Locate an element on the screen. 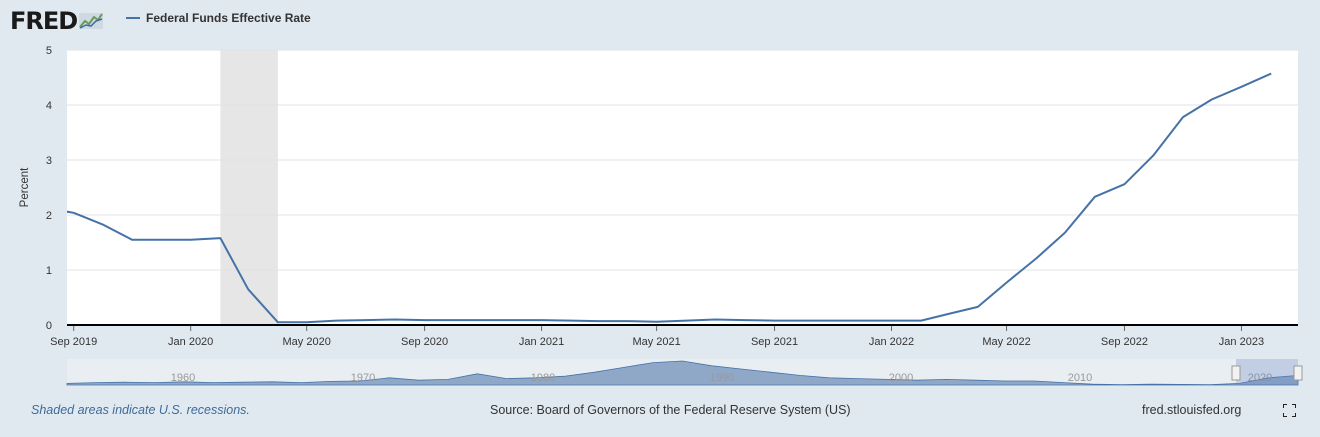  site-link: fred.stlouisfed.org is located at coordinates (1192, 410).